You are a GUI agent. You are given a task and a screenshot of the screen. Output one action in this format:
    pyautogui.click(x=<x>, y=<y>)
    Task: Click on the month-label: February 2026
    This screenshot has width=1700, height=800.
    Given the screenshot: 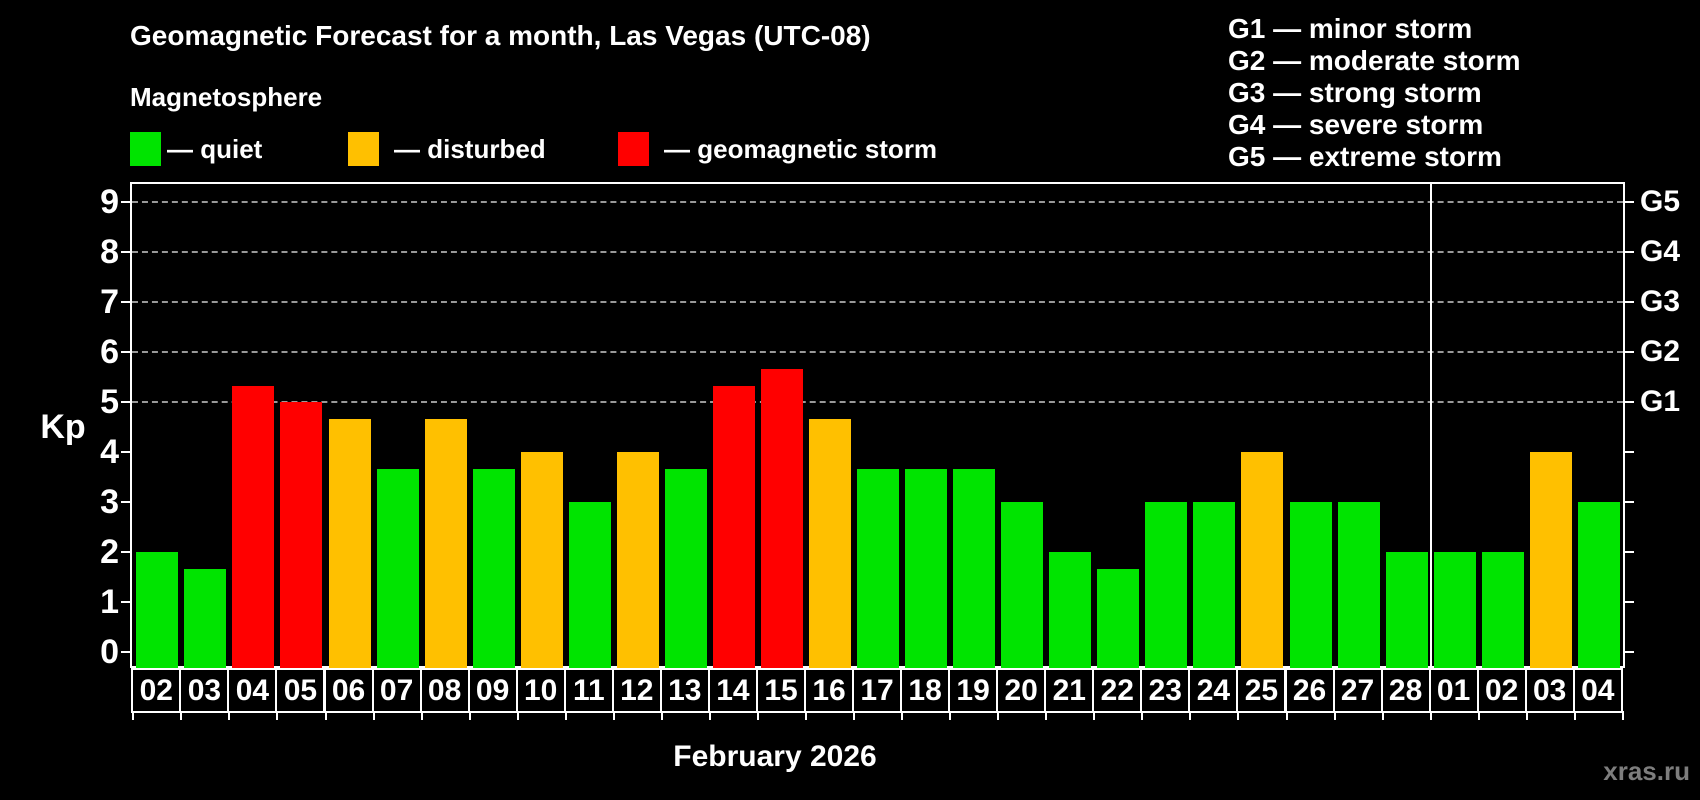 What is the action you would take?
    pyautogui.click(x=775, y=756)
    